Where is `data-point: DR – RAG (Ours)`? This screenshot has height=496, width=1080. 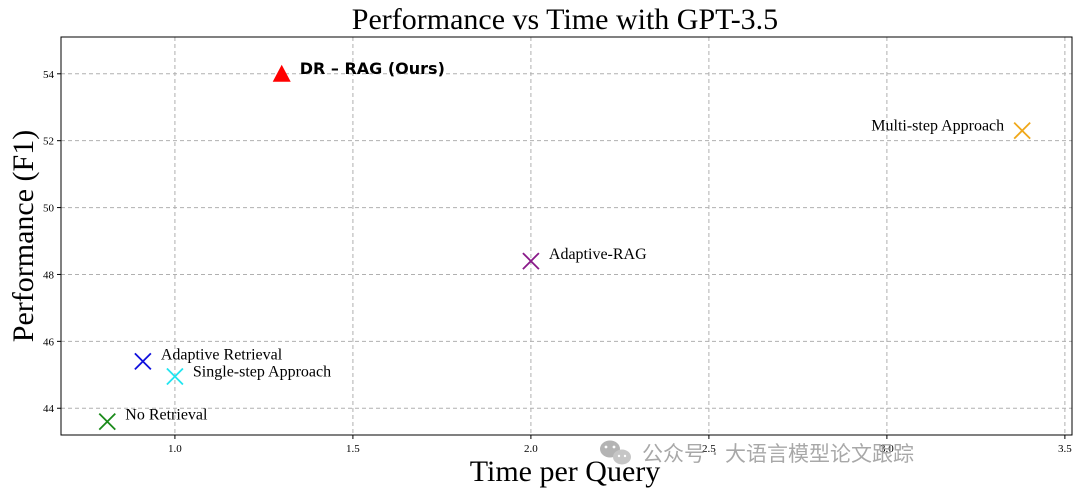 data-point: DR – RAG (Ours) is located at coordinates (358, 70).